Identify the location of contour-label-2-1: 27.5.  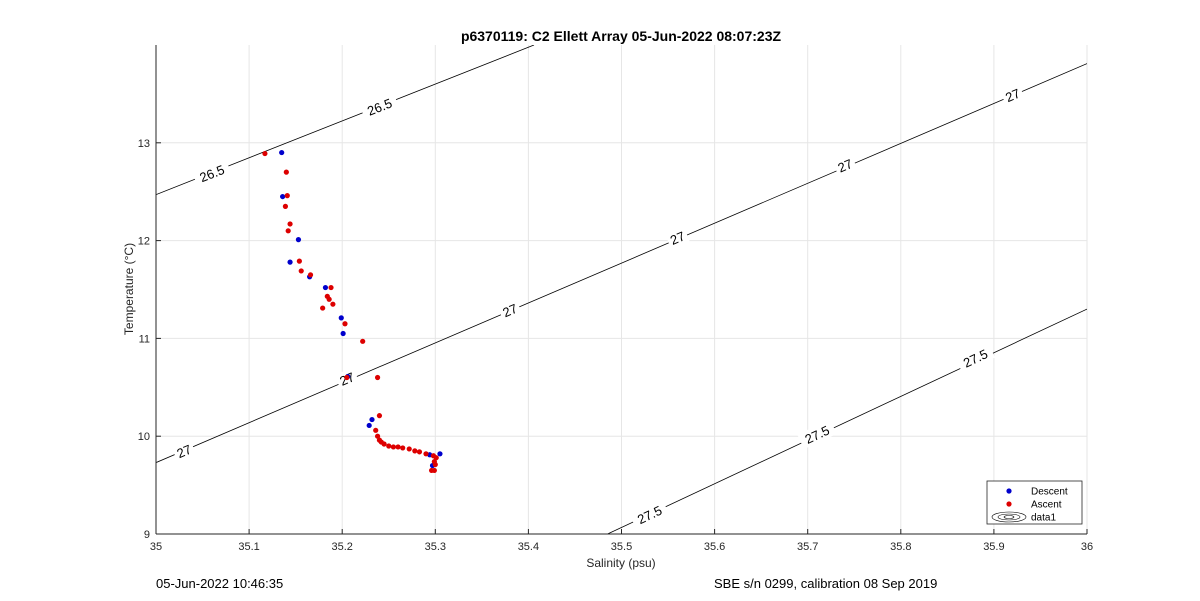
(817, 434).